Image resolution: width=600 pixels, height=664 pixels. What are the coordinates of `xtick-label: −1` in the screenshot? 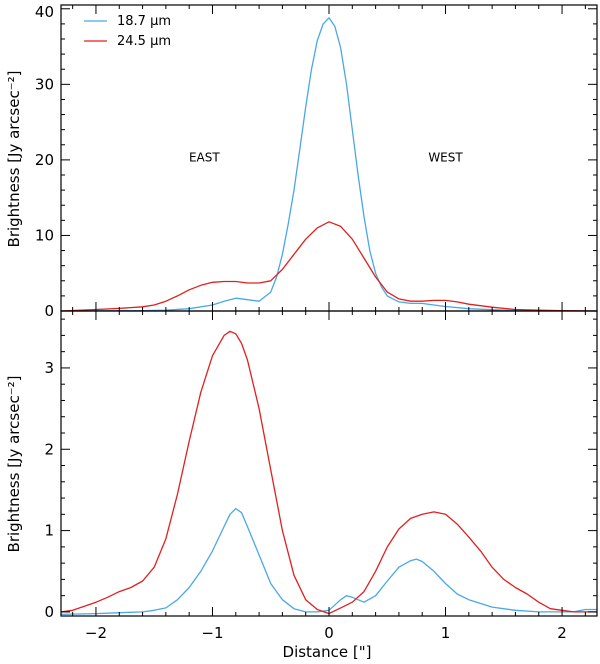 It's located at (212, 633).